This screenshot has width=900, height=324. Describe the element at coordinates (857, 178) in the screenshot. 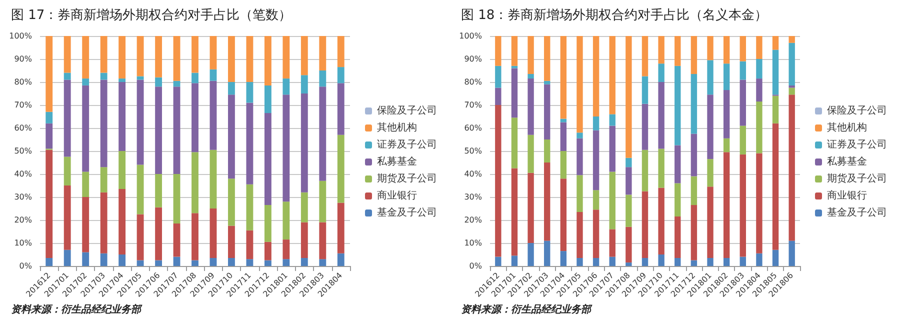

I see `legend-label: 期货及子公司` at that location.